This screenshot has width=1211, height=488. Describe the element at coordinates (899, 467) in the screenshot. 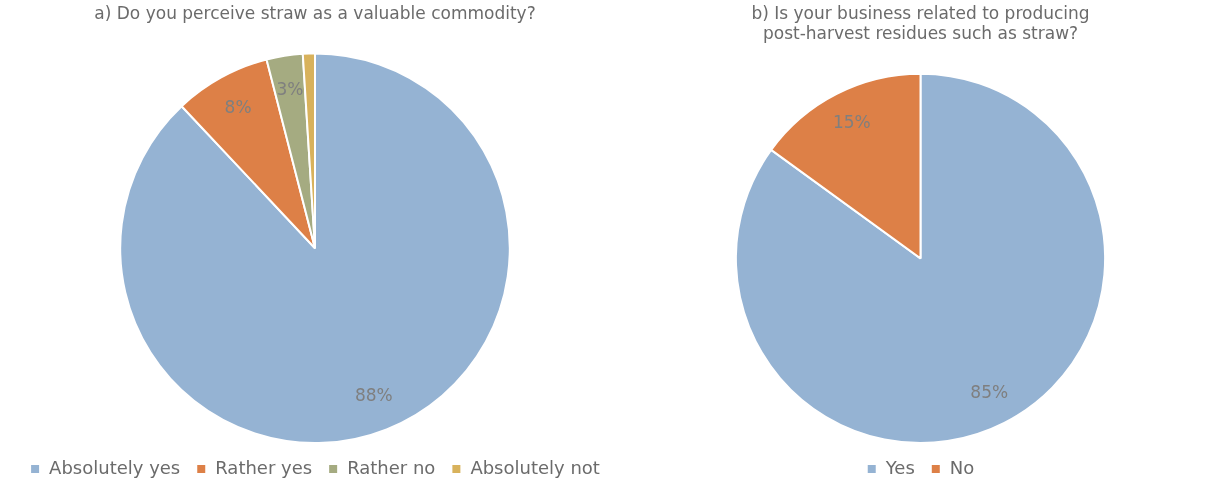

I see `legend-label: Yes` at that location.